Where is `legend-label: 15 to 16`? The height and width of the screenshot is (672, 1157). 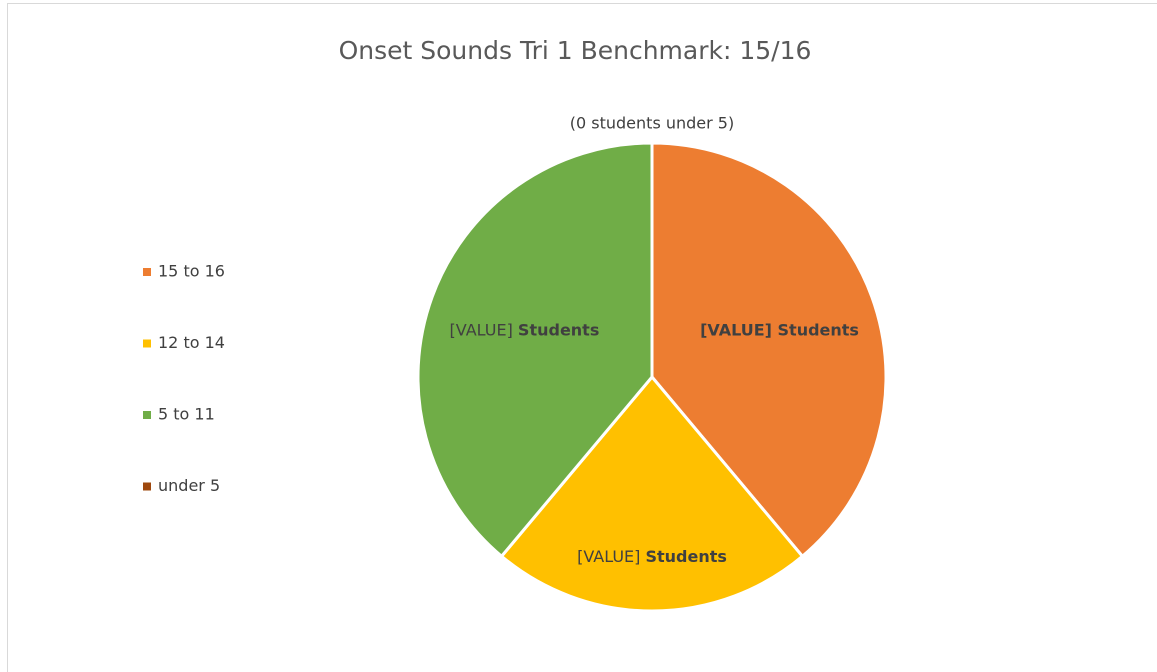
legend-label: 15 to 16 is located at coordinates (191, 271).